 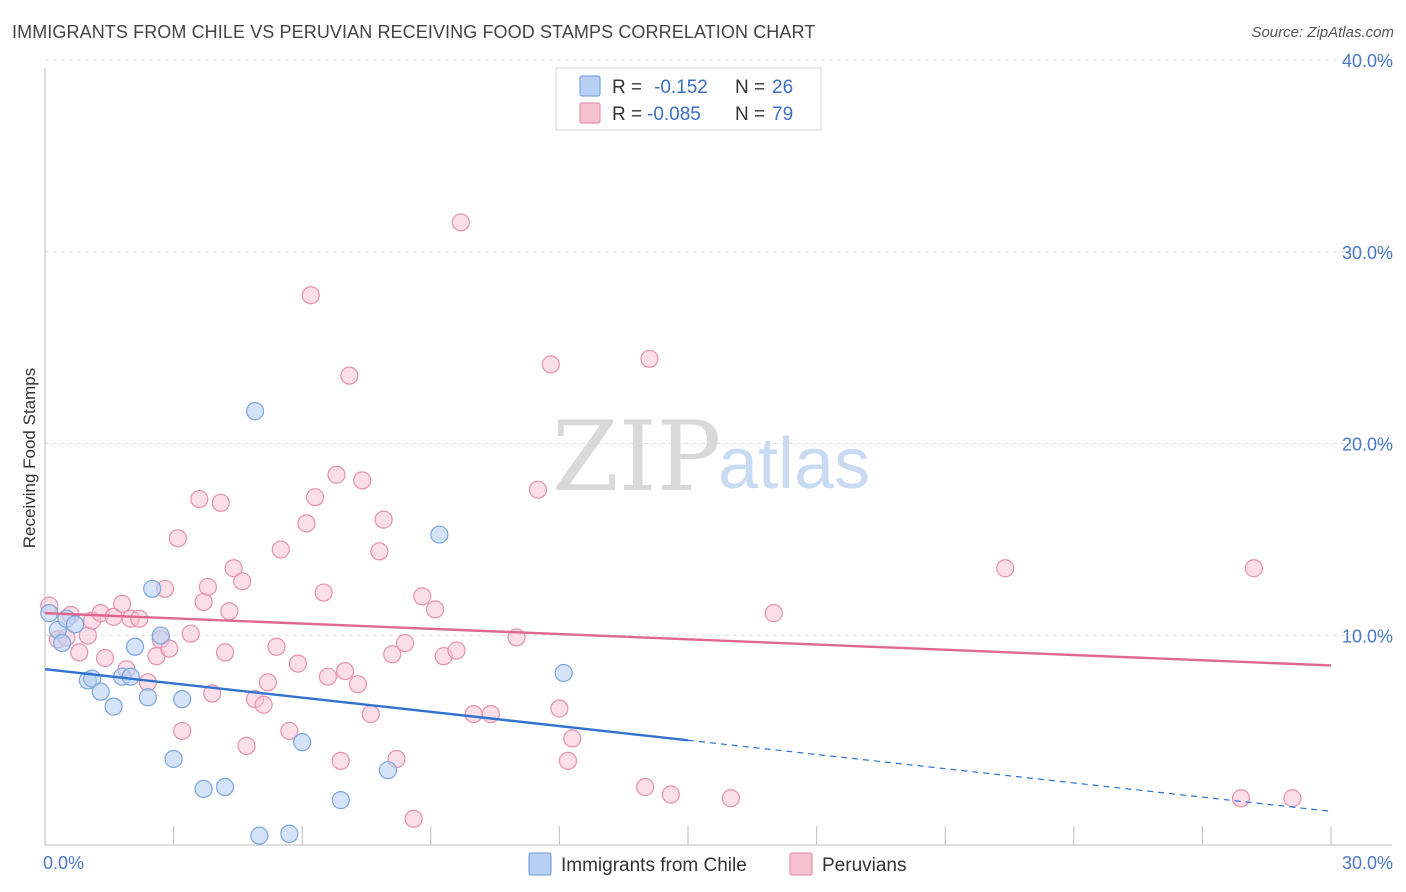 What do you see at coordinates (654, 865) in the screenshot?
I see `bottom-legend-chile-label: Immigrants from Chile` at bounding box center [654, 865].